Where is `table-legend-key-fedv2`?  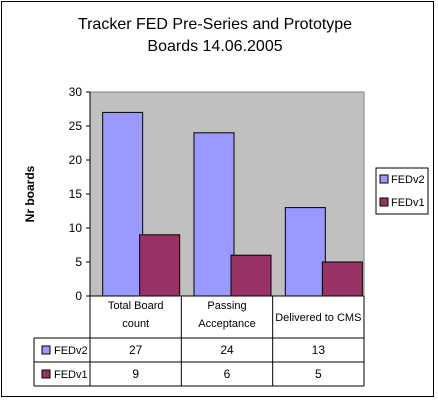
table-legend-key-fedv2 is located at coordinates (46, 350).